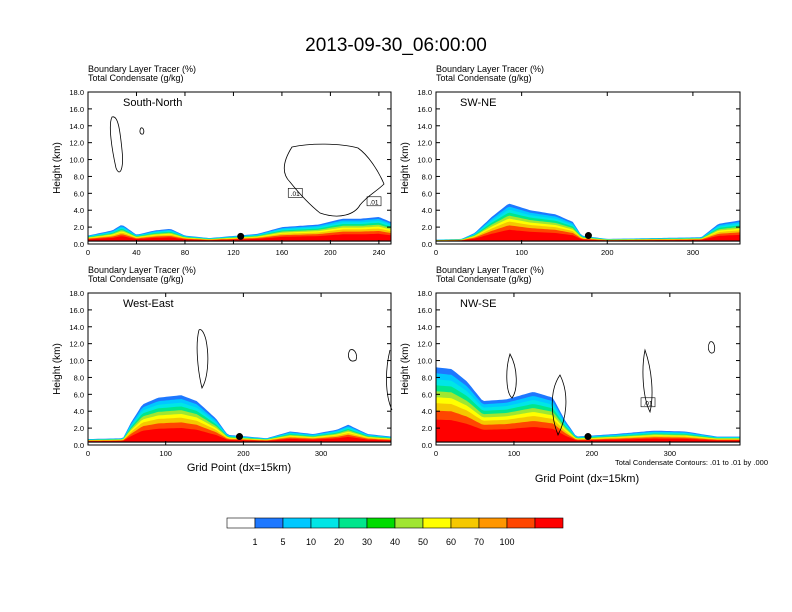 This screenshot has height=612, width=792. I want to click on plot-frame, so click(239, 168).